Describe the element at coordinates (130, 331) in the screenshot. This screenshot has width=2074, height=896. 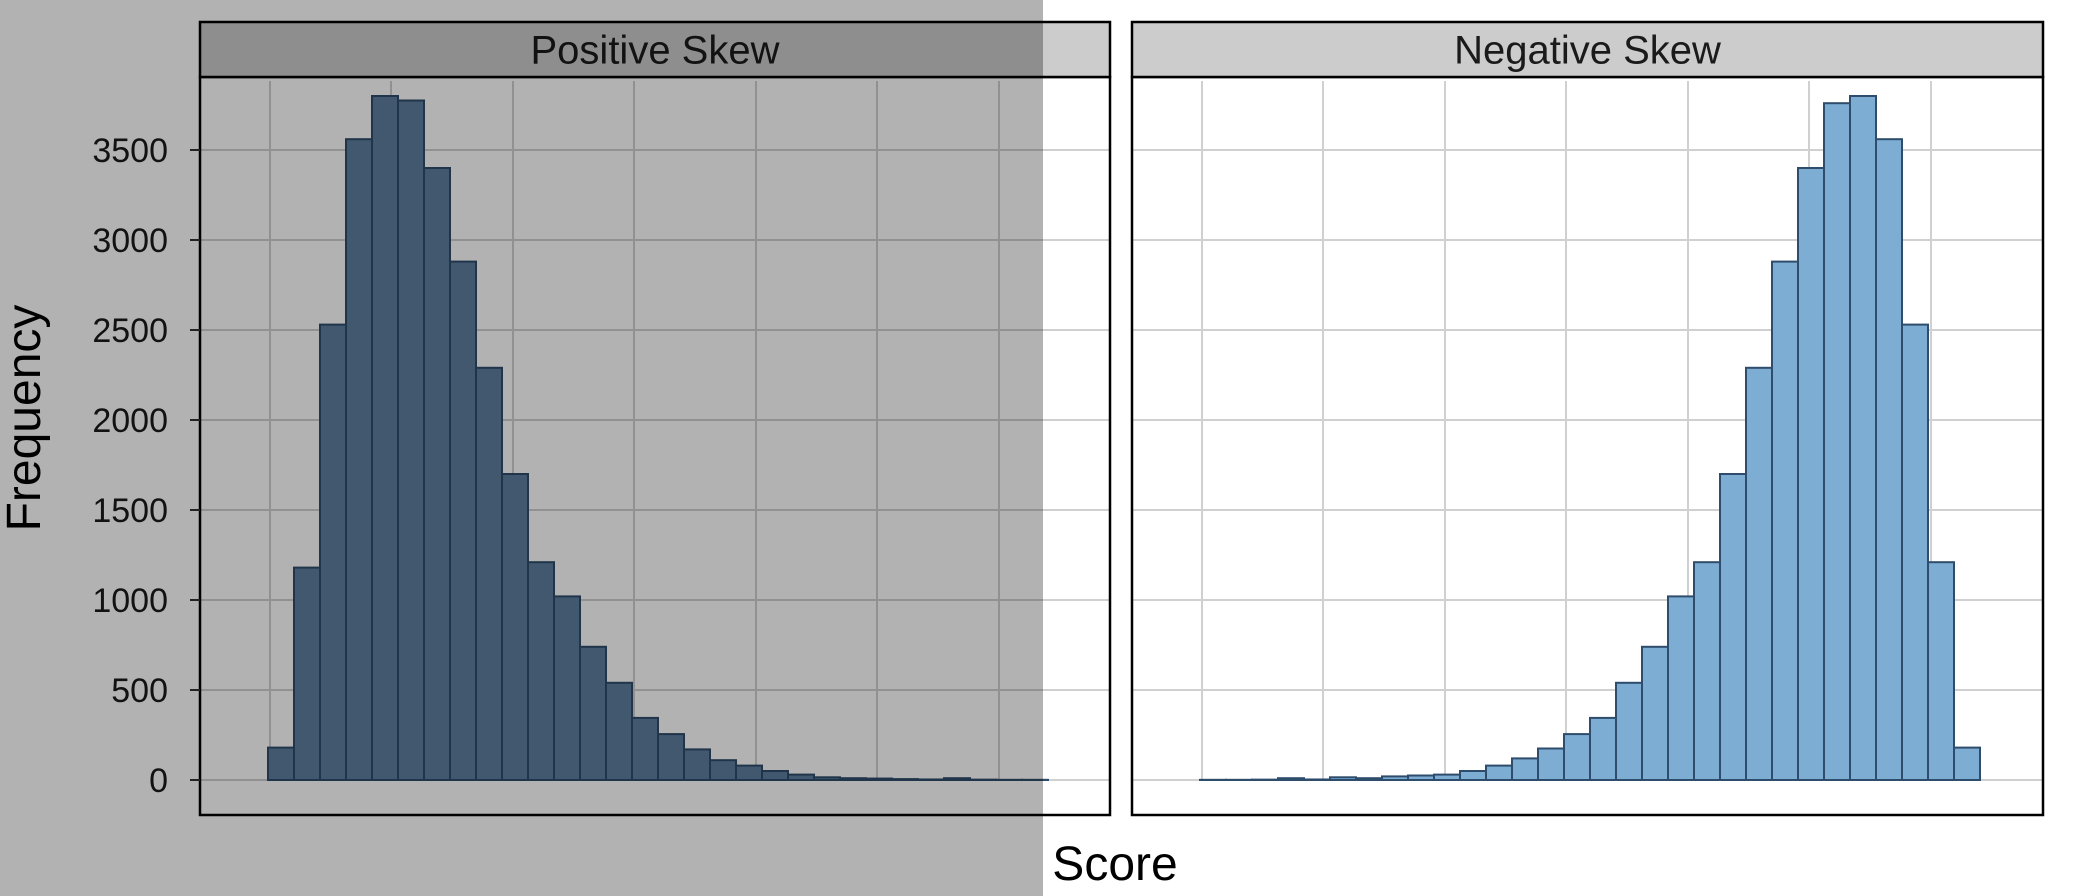
I see `y-tick-label: 2500` at that location.